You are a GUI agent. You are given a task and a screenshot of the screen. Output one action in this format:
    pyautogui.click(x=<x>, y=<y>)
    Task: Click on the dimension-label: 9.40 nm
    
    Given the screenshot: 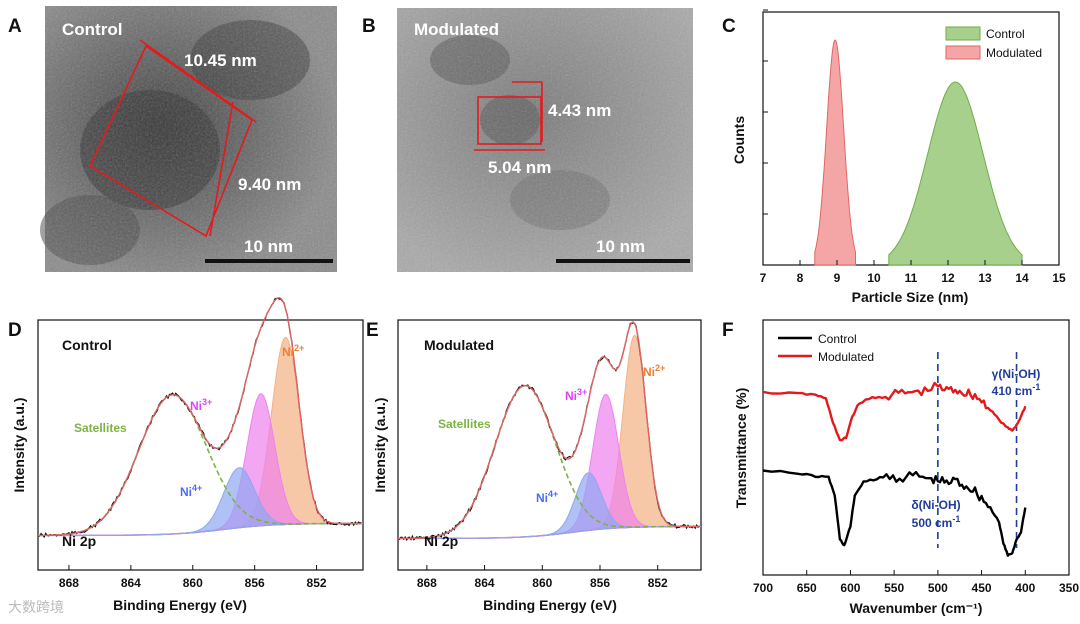 What is the action you would take?
    pyautogui.click(x=269, y=184)
    